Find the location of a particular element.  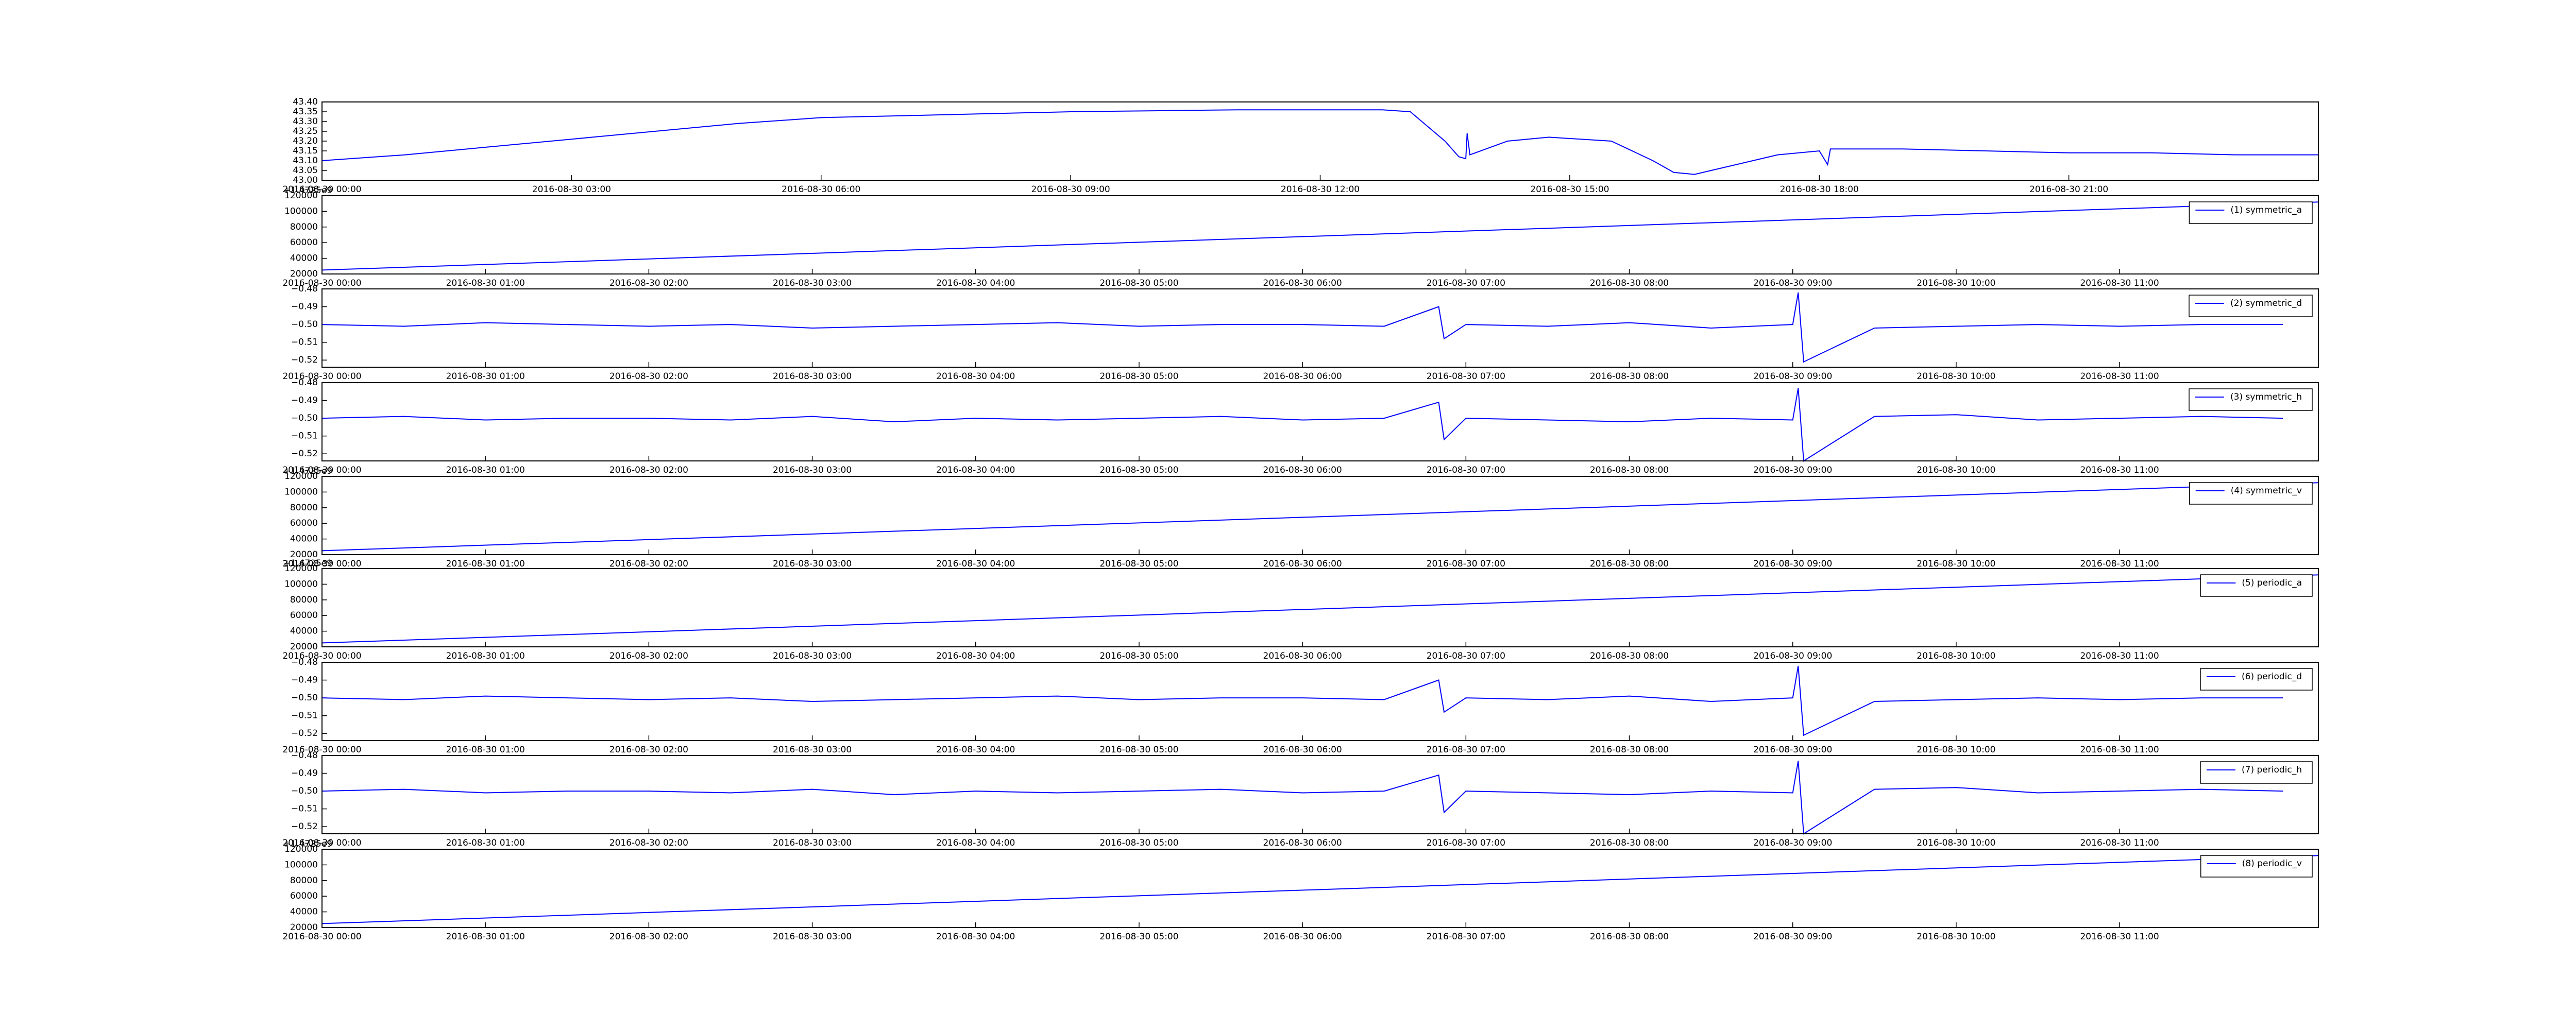

legend-label: (4) symmetric_v is located at coordinates (2266, 491).